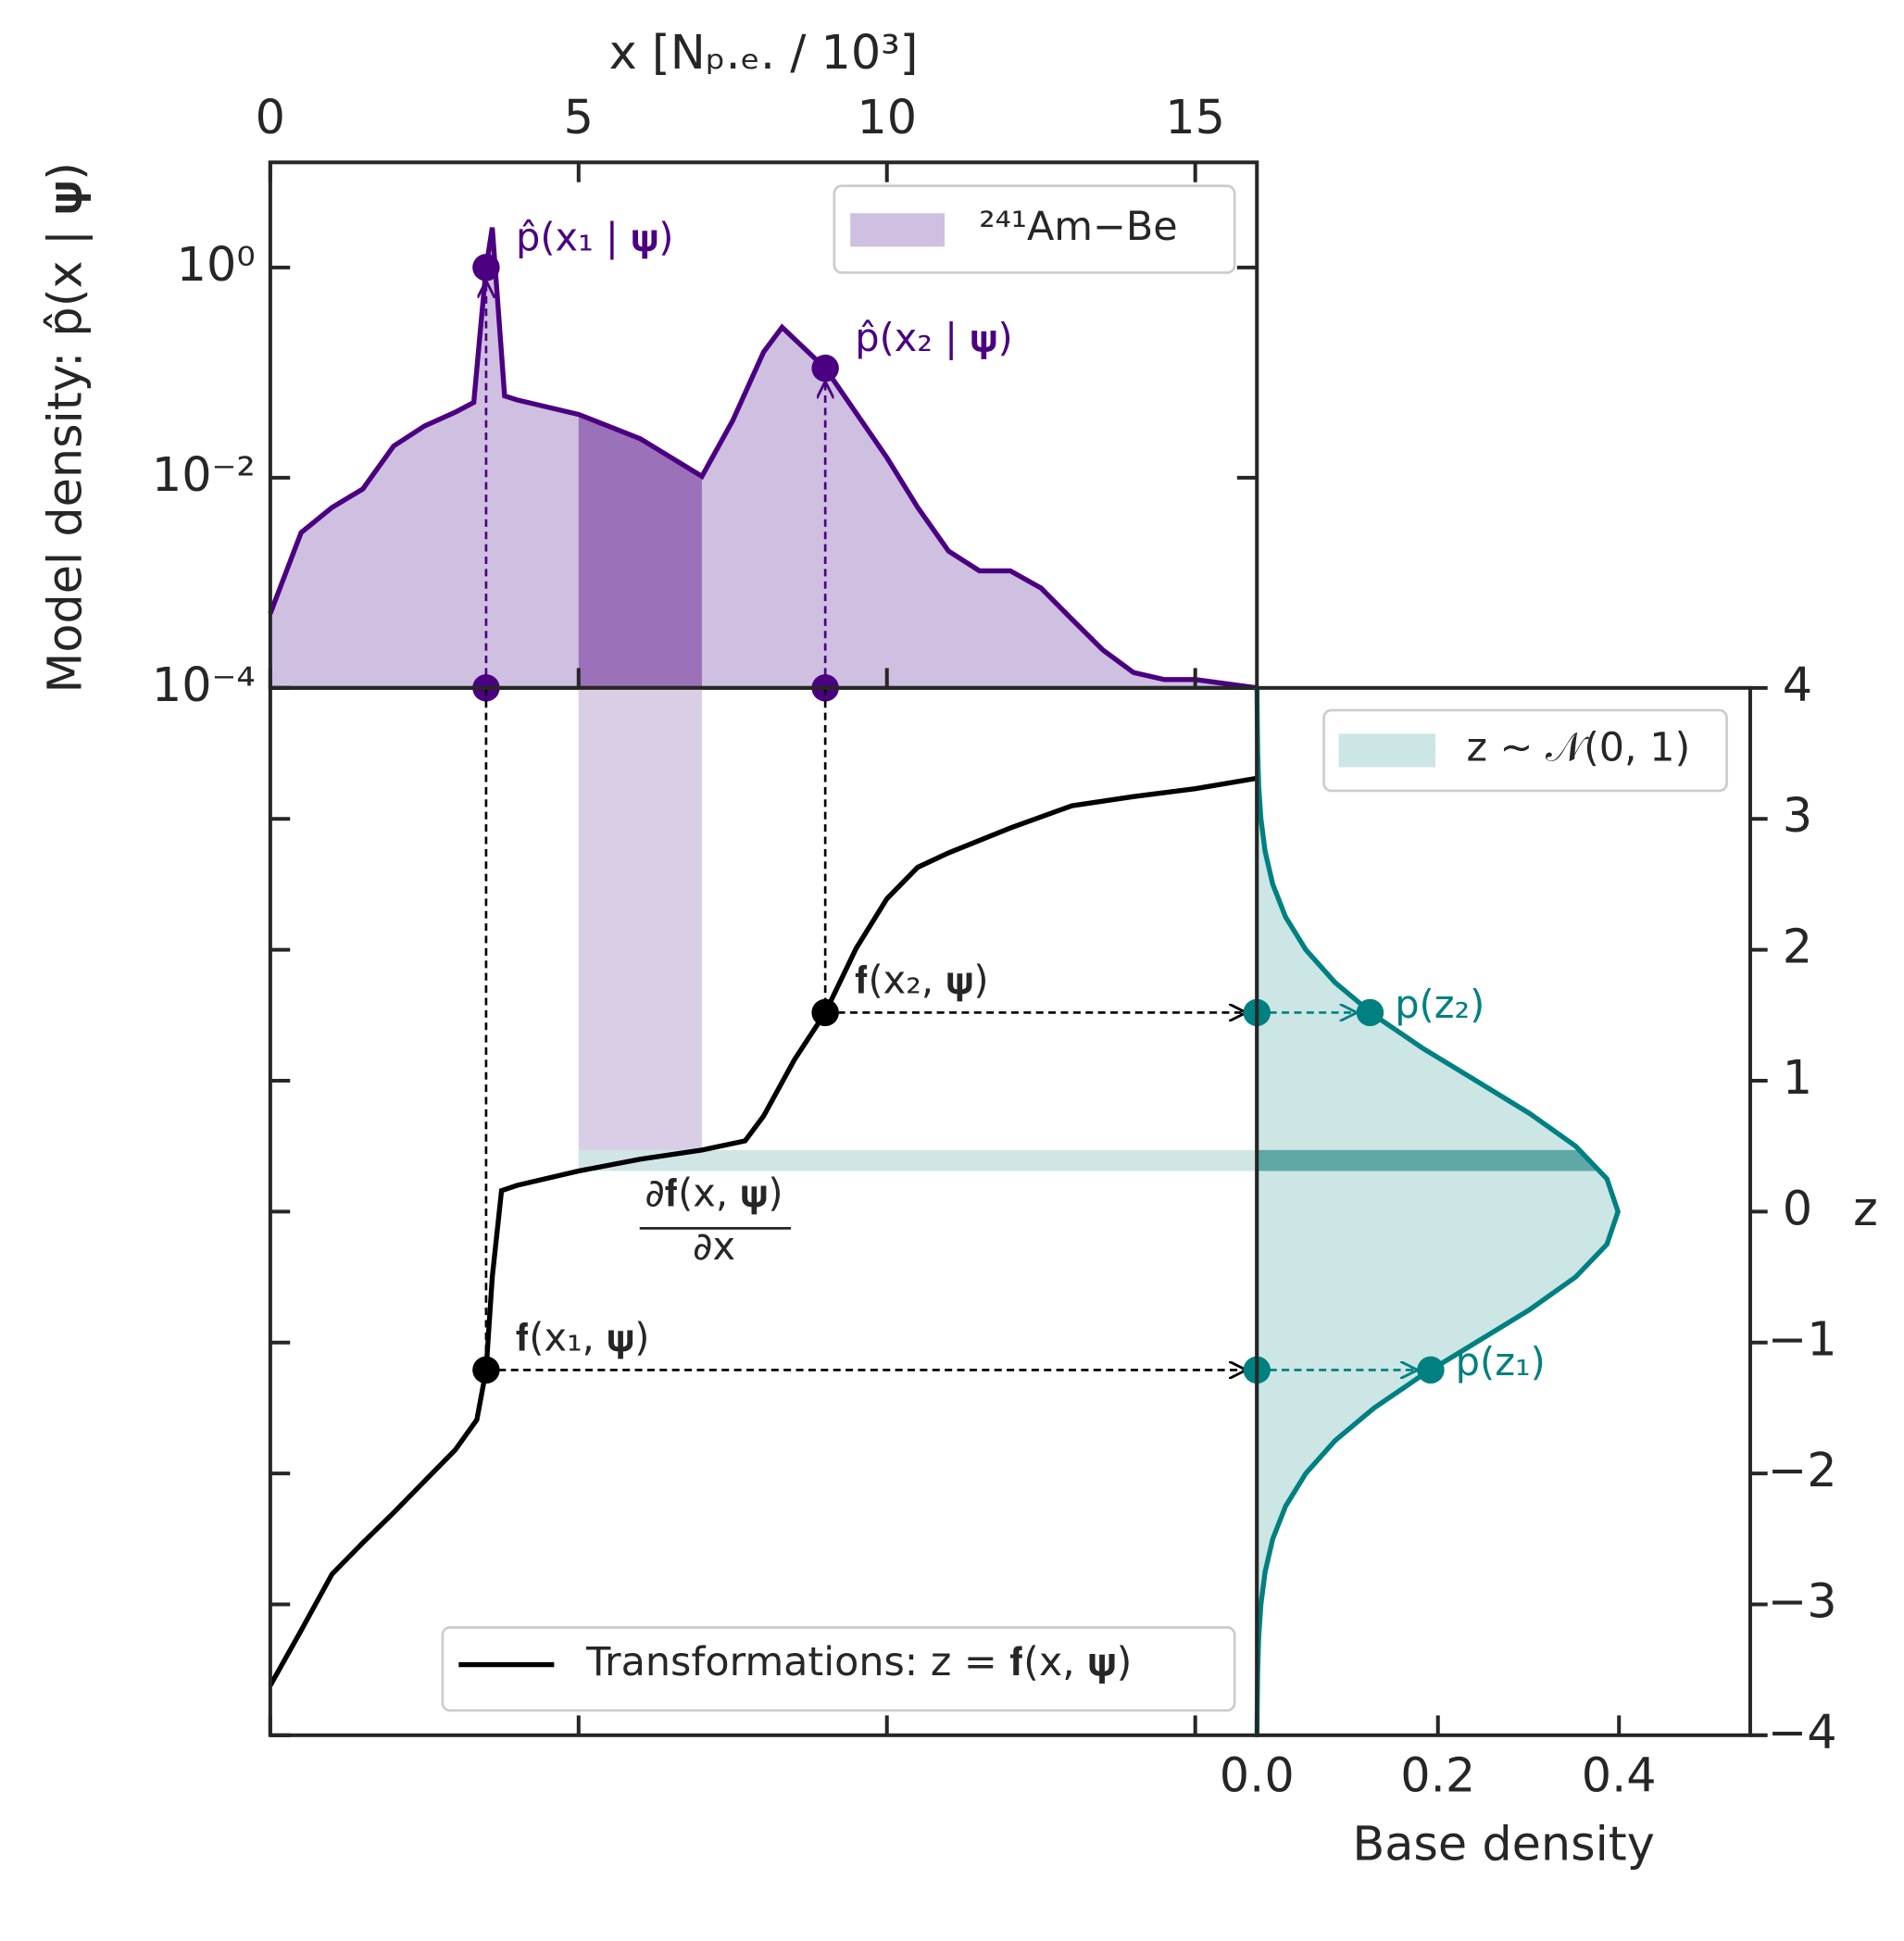 This screenshot has height=1941, width=1904. What do you see at coordinates (858, 1662) in the screenshot?
I see `legend-label: Transformations: z = 𝐟(x, 𝛙)` at bounding box center [858, 1662].